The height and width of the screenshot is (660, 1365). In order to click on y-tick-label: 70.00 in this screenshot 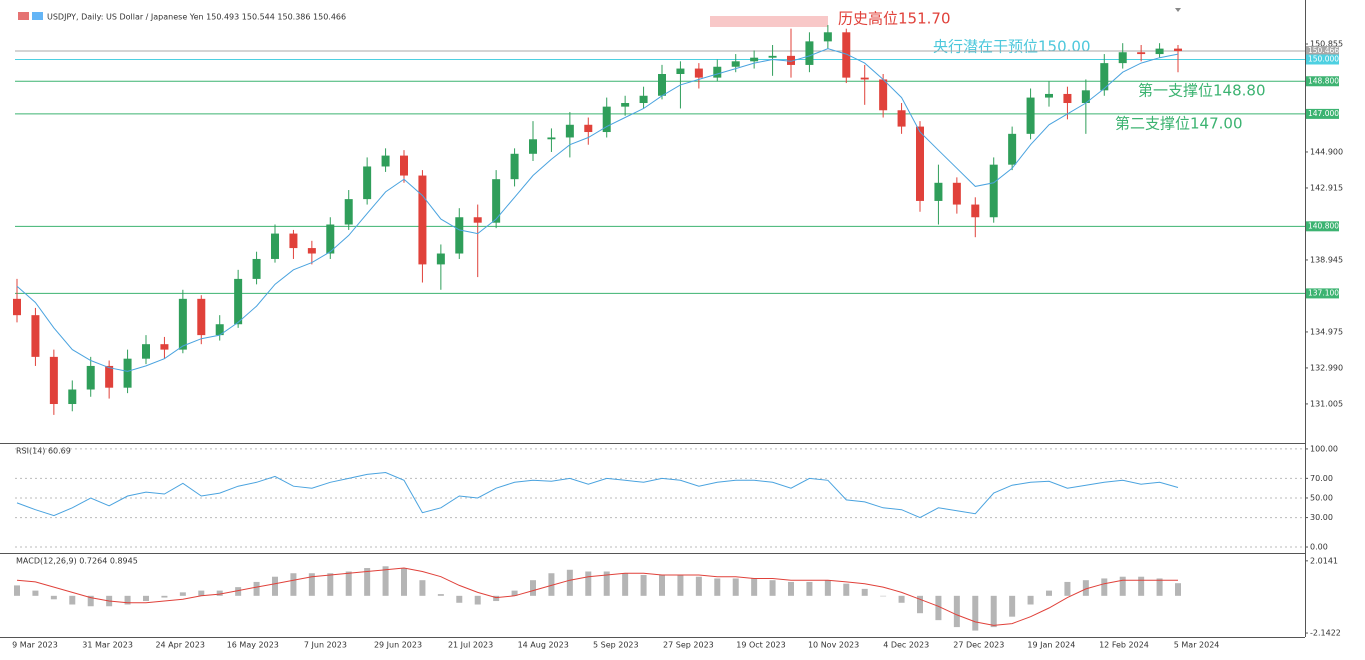, I will do `click(1321, 478)`.